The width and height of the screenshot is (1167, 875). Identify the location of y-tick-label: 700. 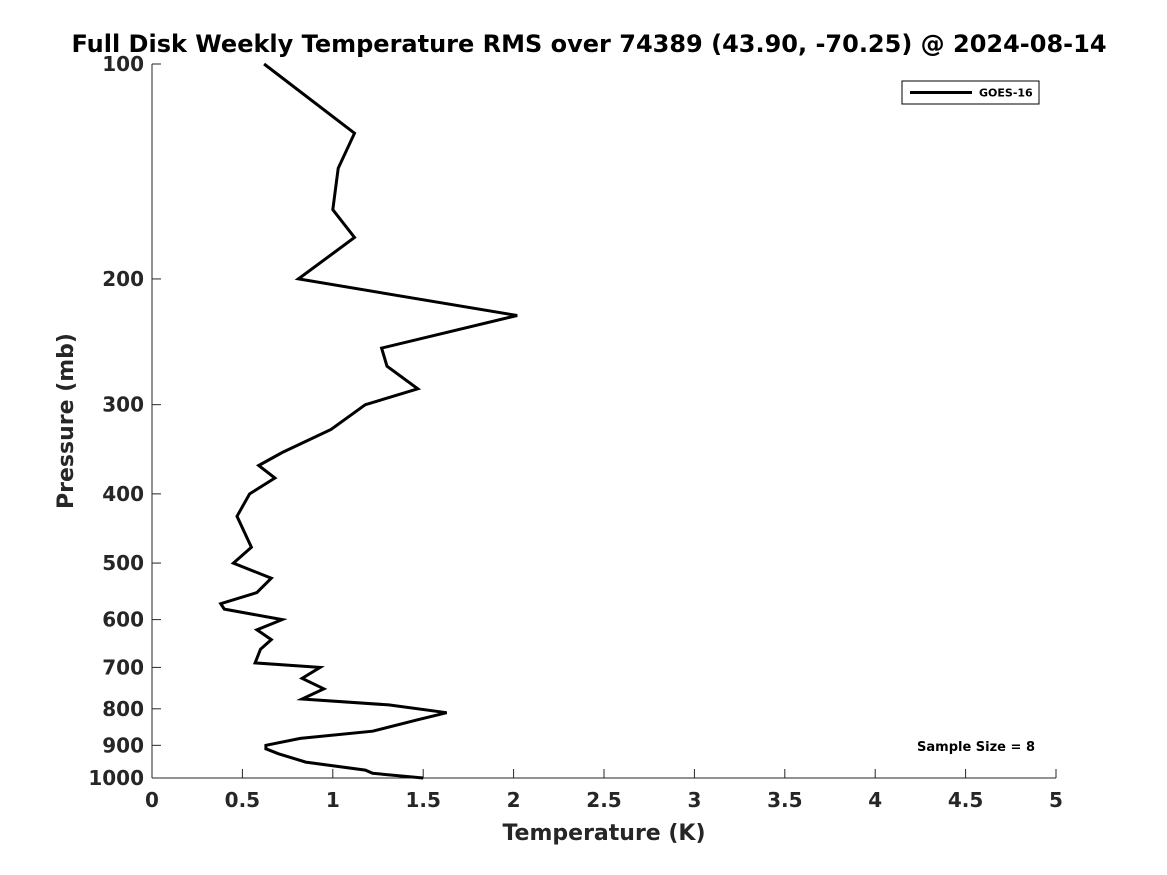
(123, 667).